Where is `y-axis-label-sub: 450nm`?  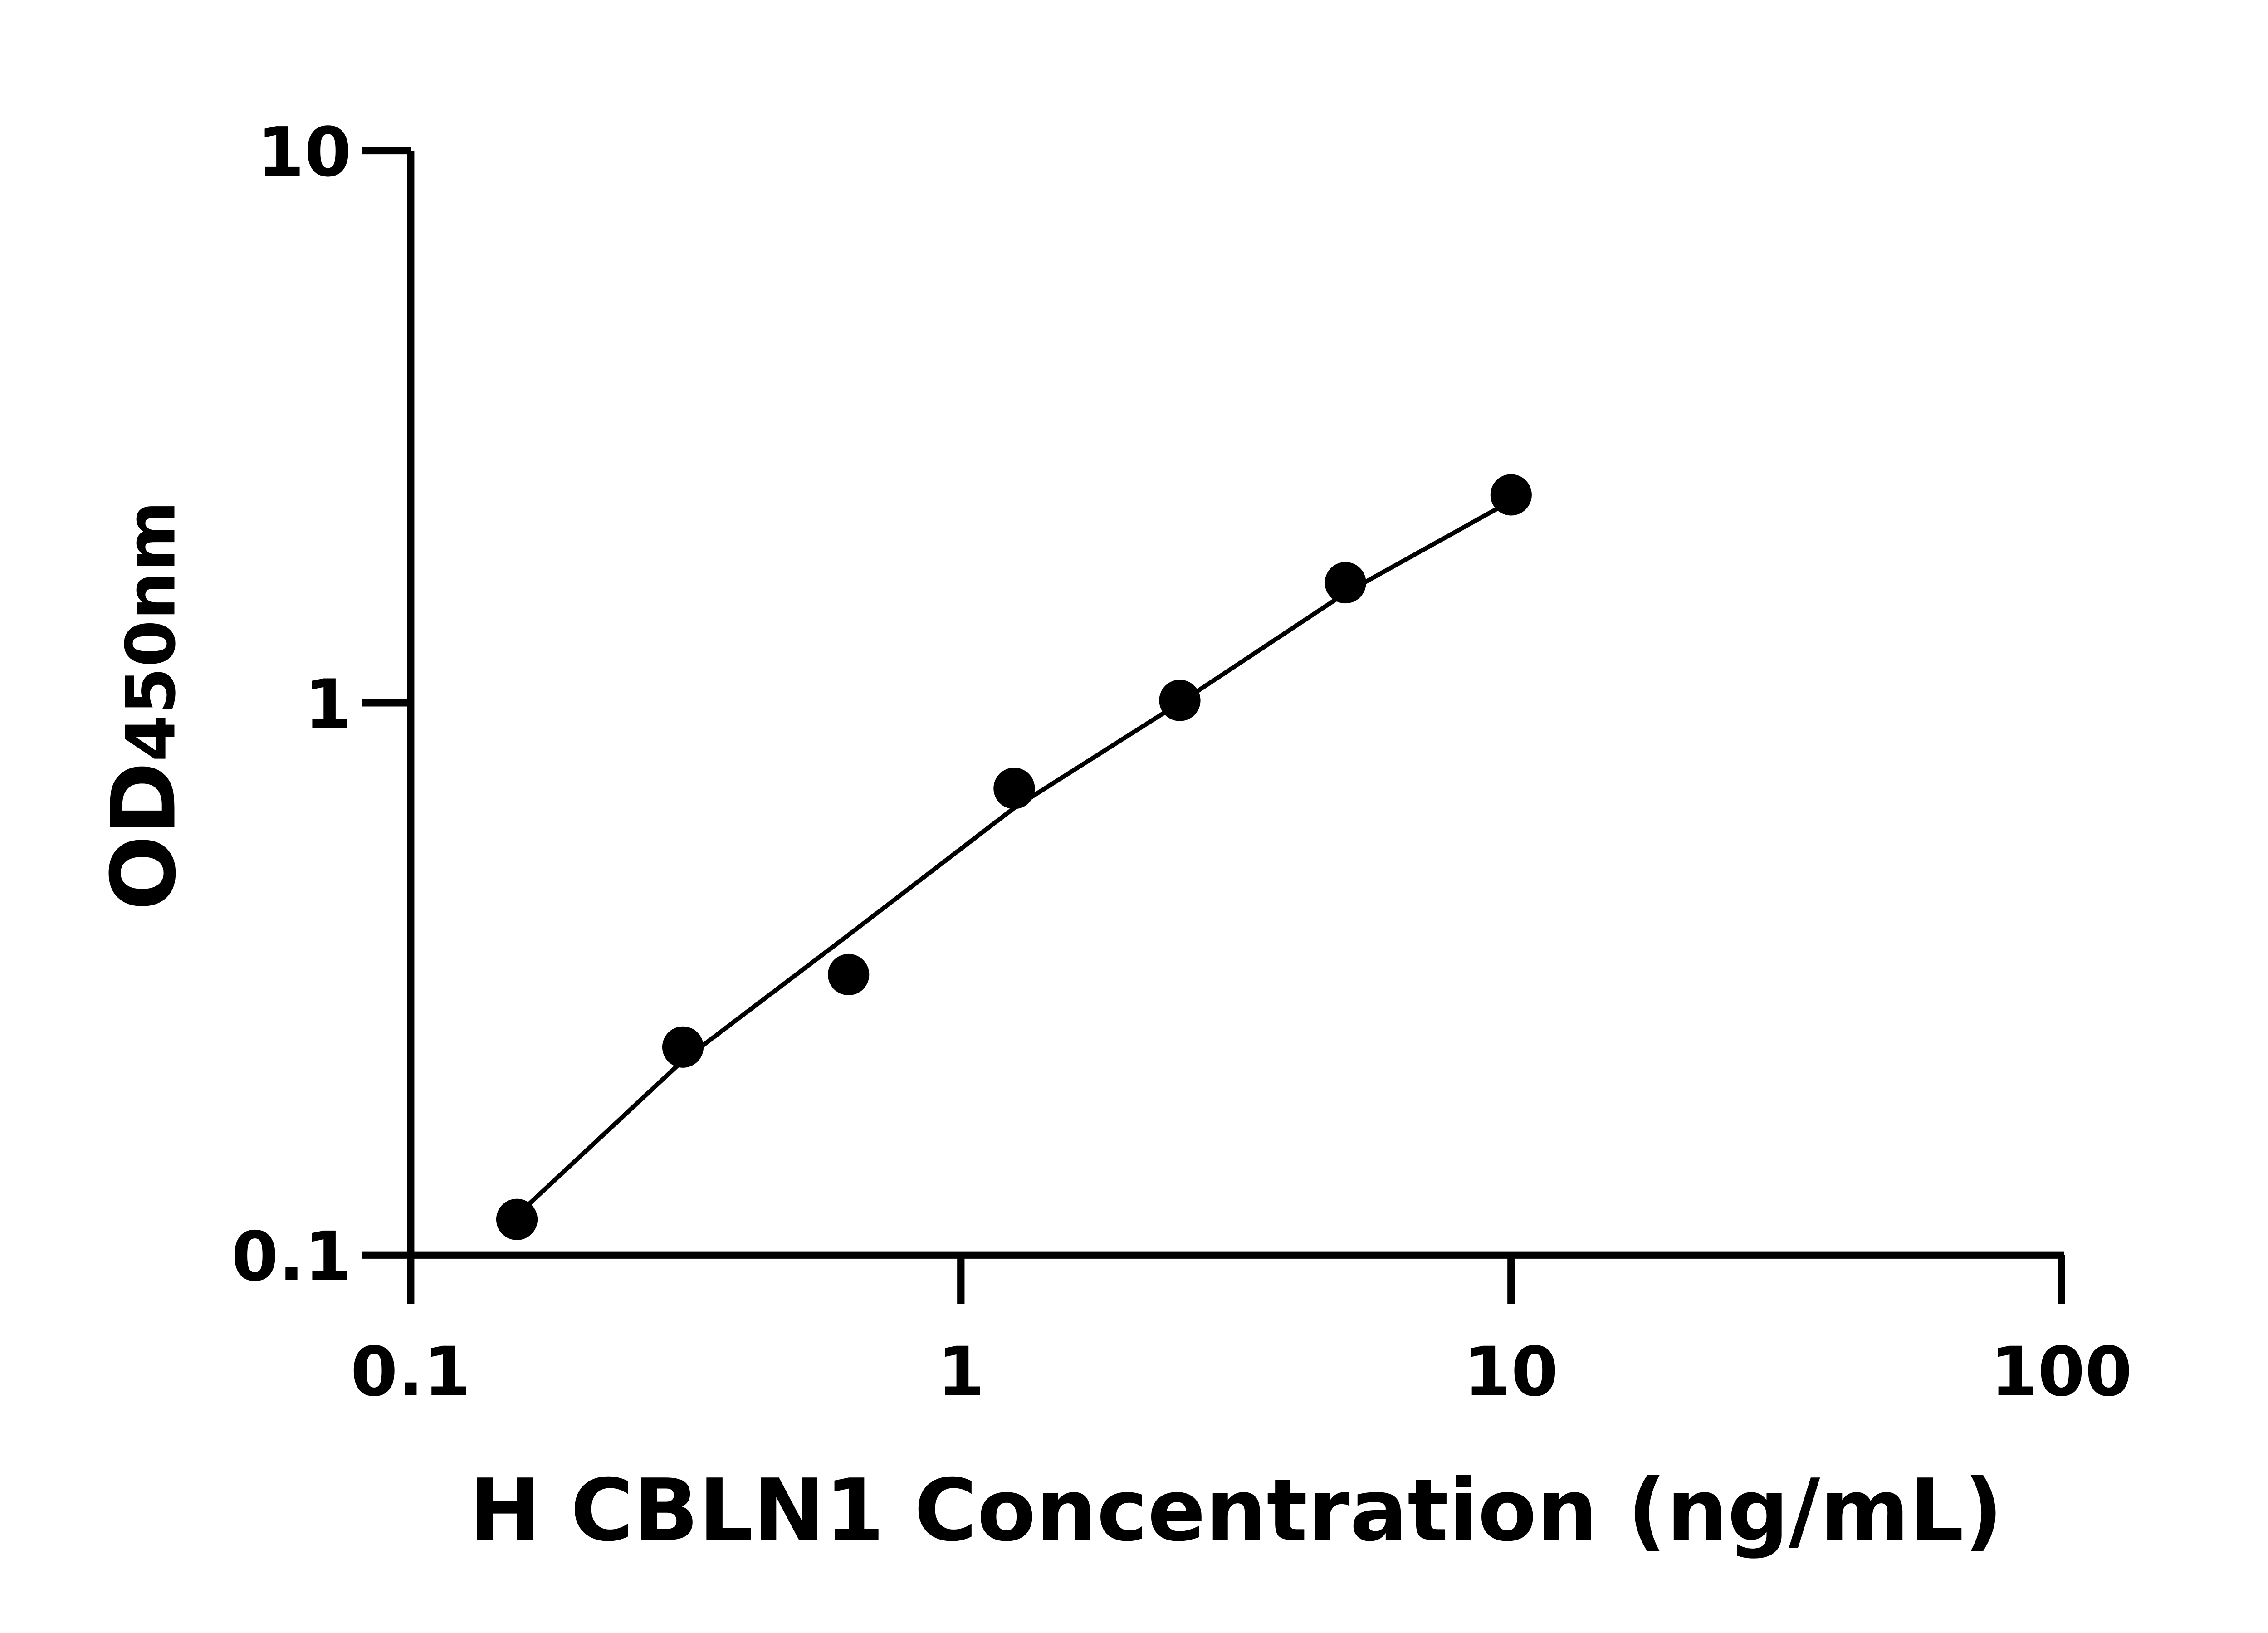 y-axis-label-sub: 450nm is located at coordinates (151, 631).